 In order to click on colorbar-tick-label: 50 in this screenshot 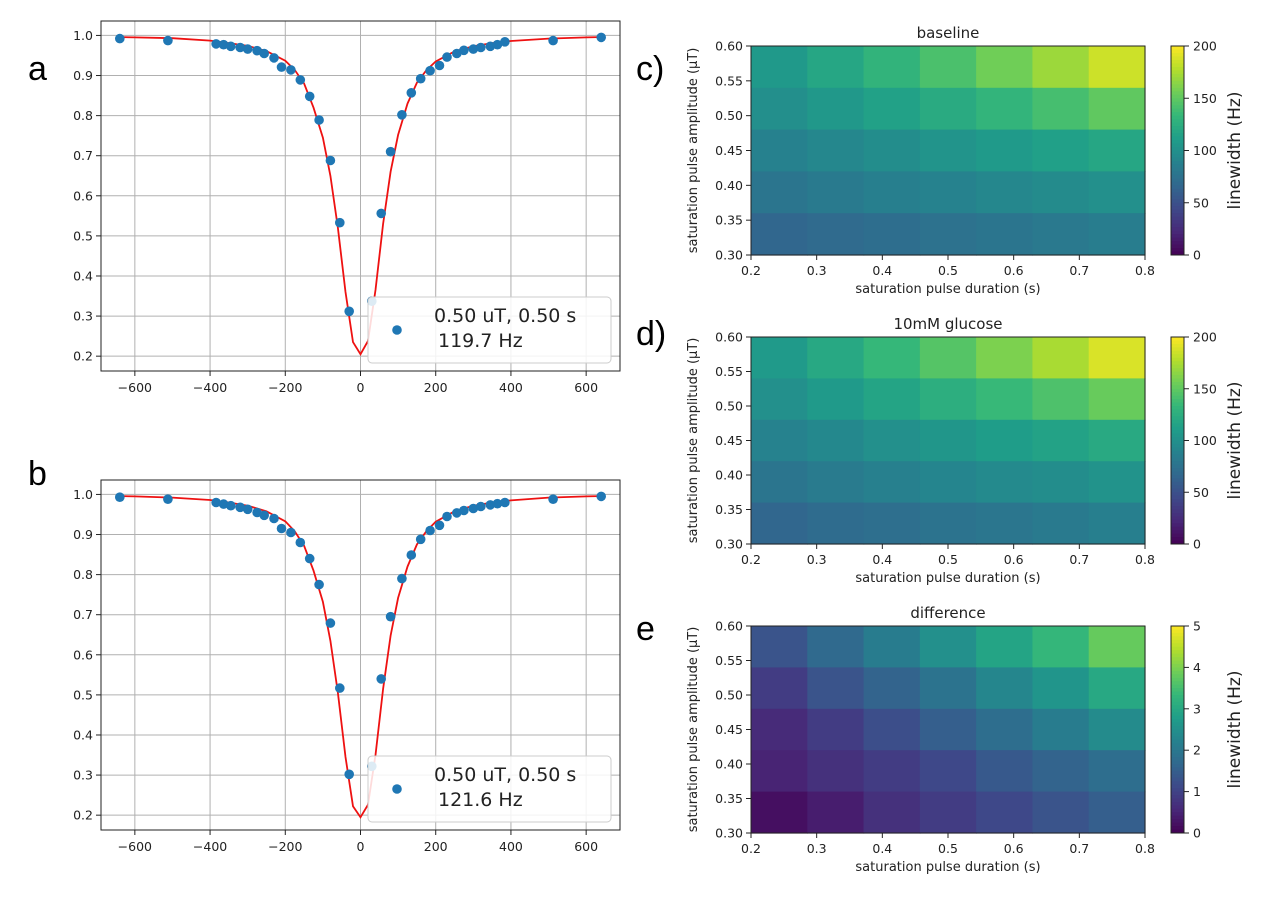, I will do `click(1201, 492)`.